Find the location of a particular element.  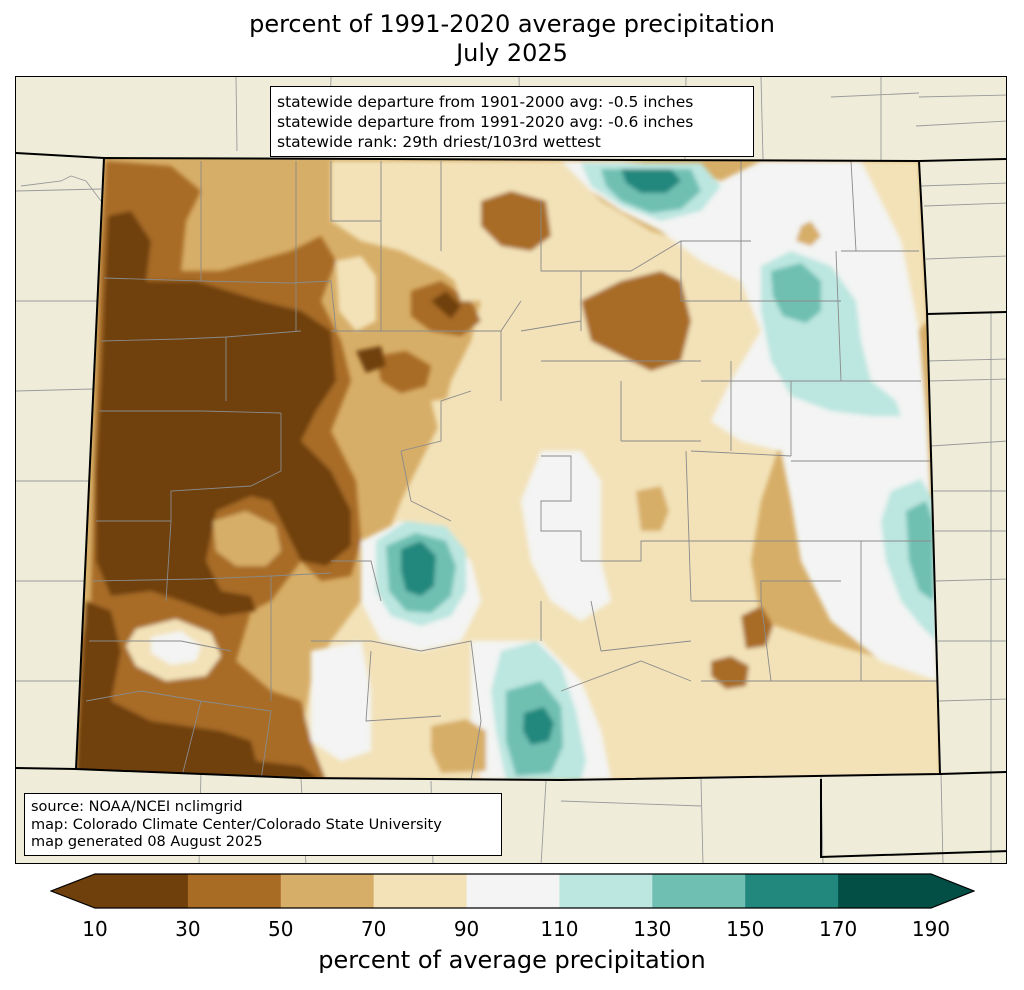

colorbar-tick-label: 90 is located at coordinates (466, 929).